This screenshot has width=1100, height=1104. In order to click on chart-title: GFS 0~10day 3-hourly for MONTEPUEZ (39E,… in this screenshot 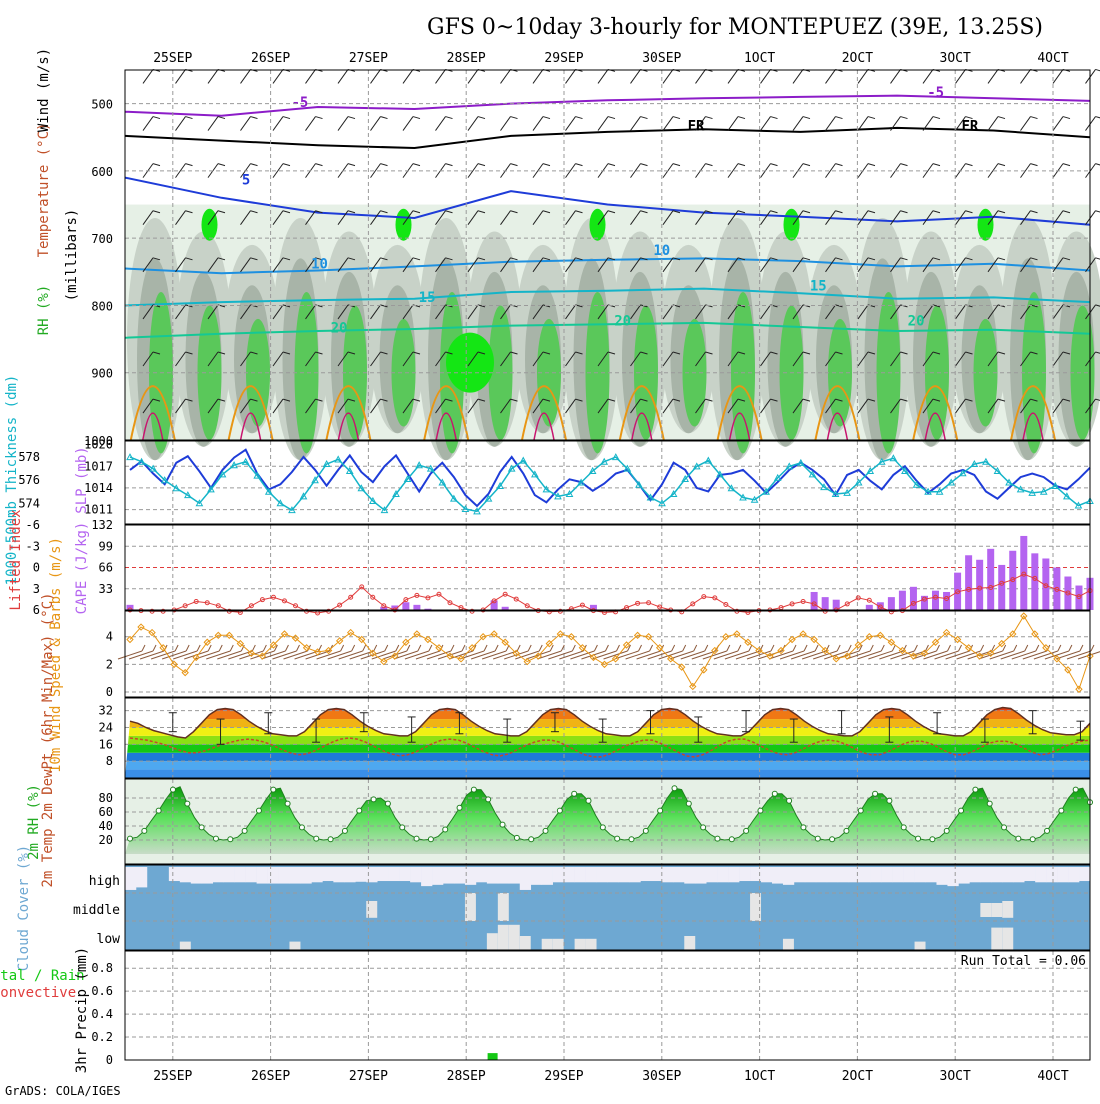, I will do `click(735, 27)`.